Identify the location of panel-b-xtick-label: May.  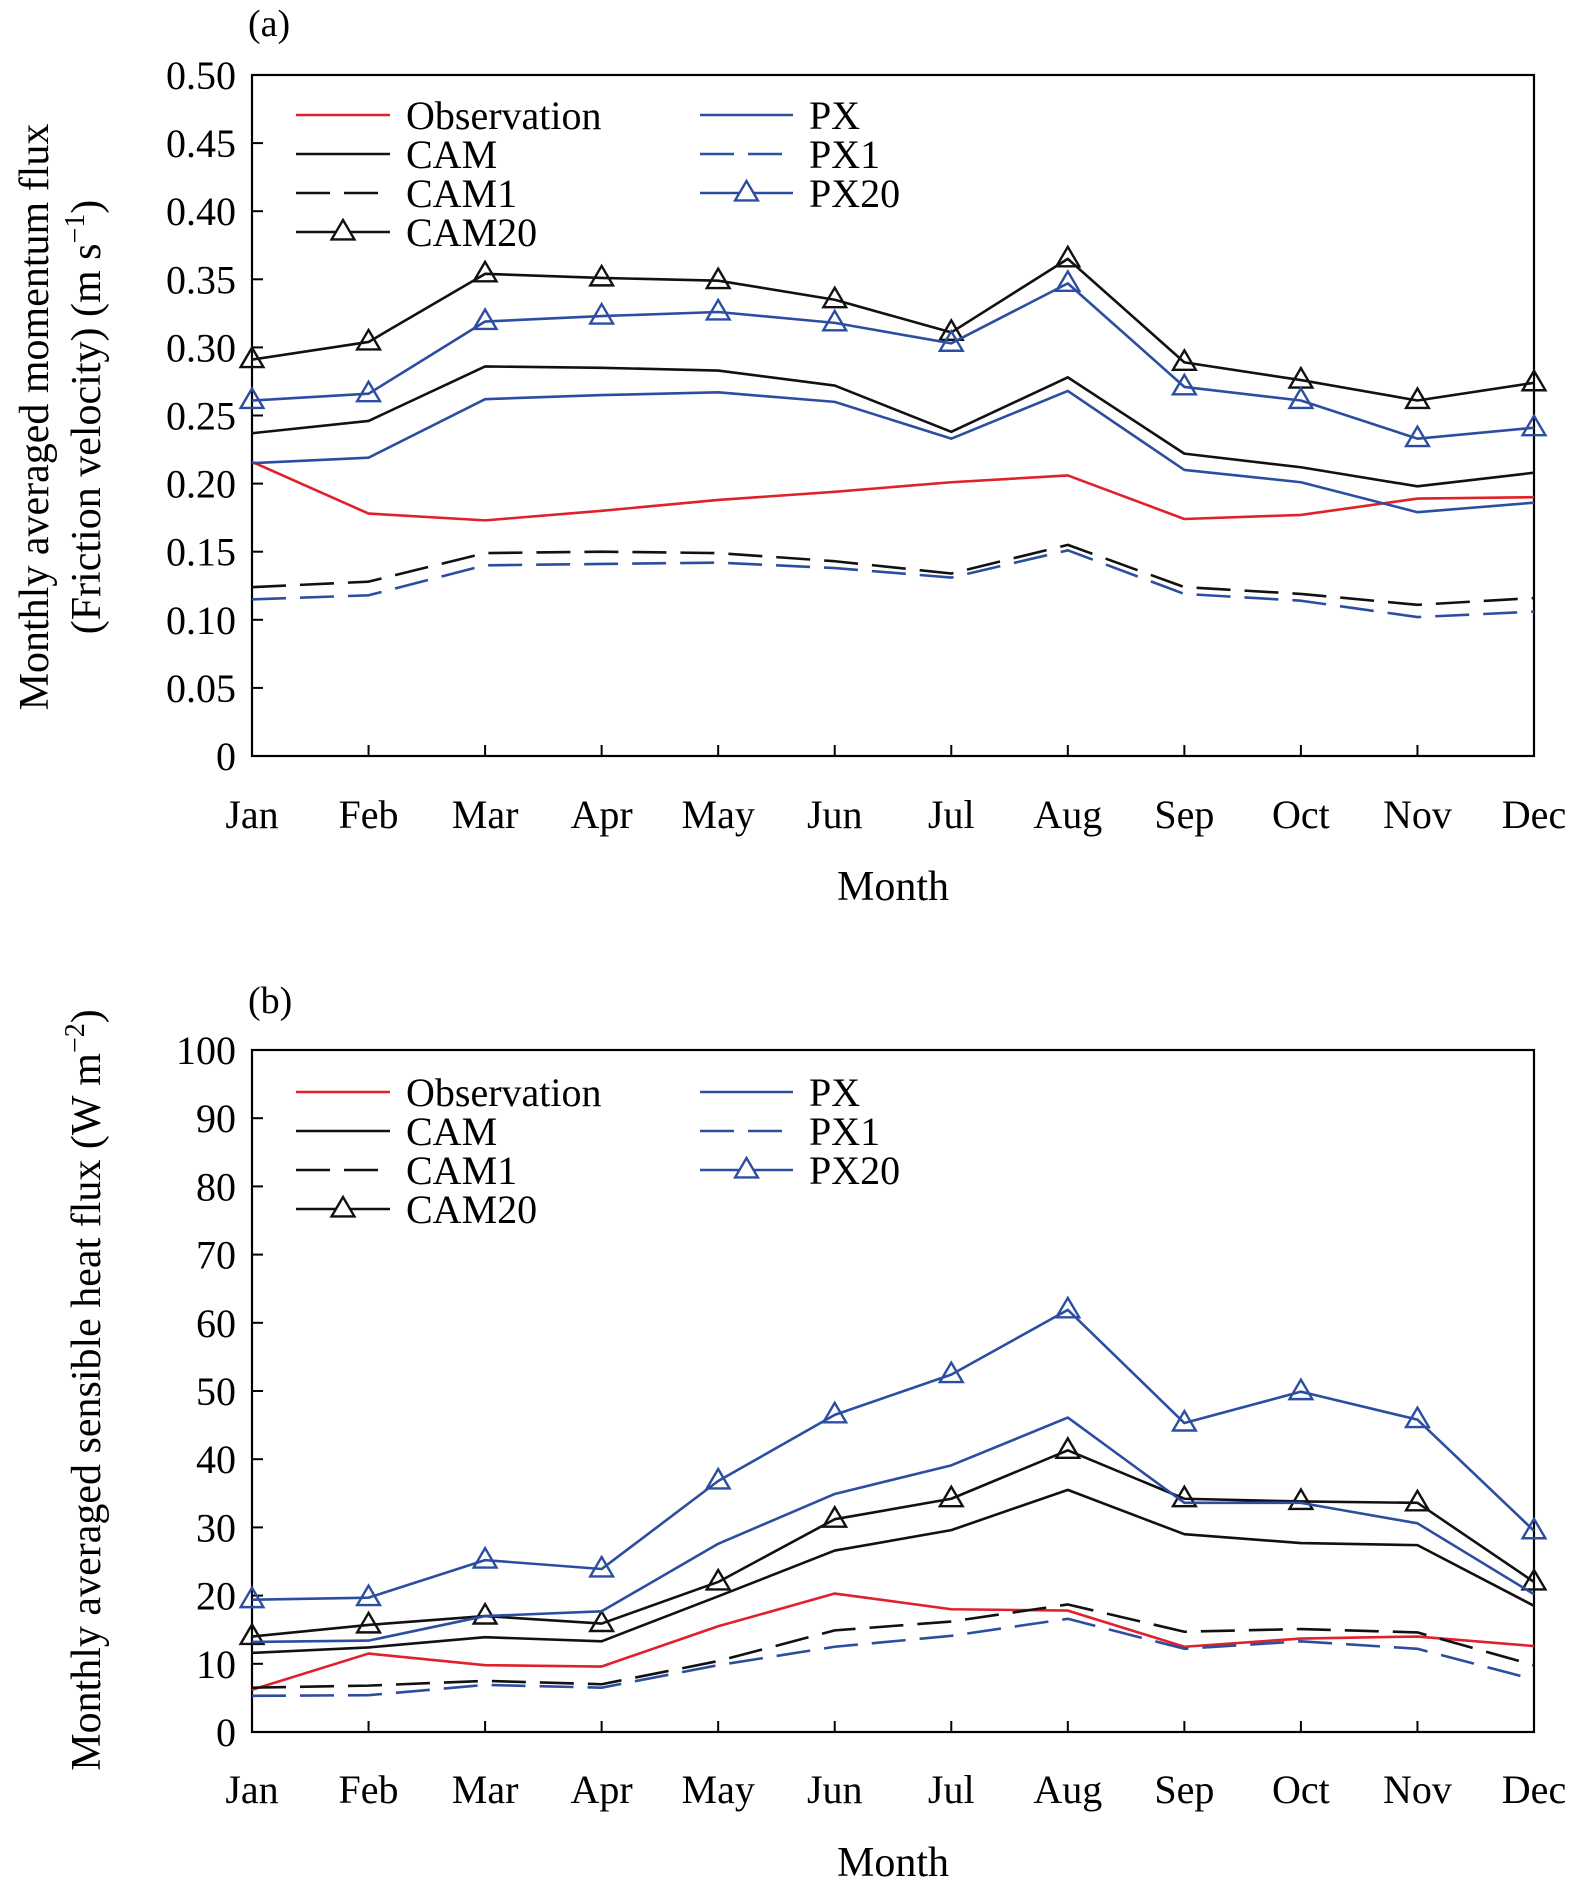
(718, 1789).